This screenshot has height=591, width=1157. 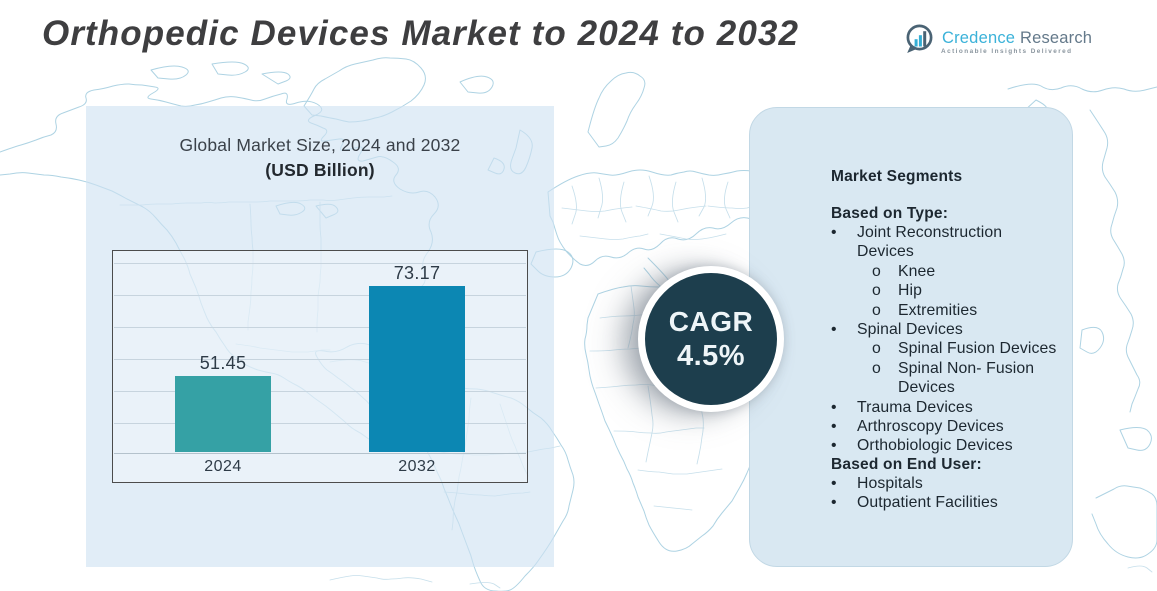 I want to click on cagr-badge: CAGR 4.5%, so click(x=711, y=339).